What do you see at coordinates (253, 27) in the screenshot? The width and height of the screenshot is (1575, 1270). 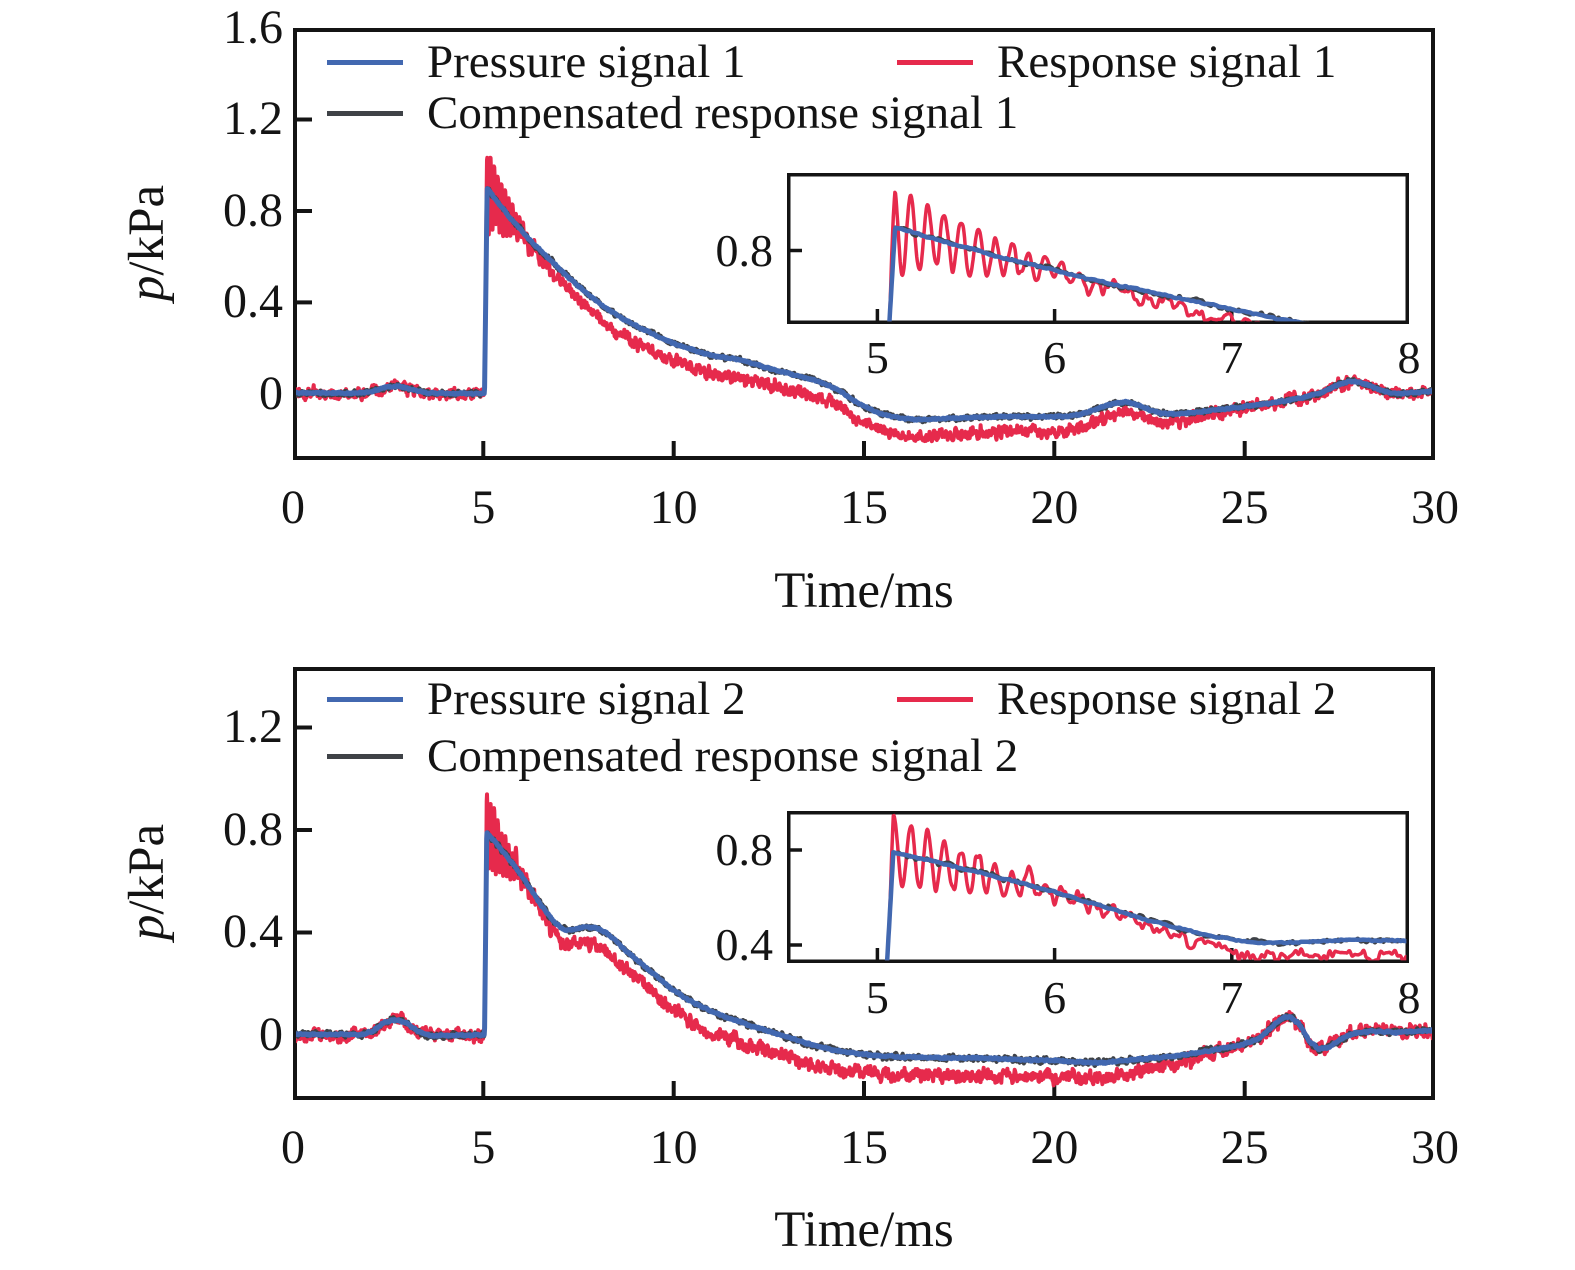 I see `y-tick-label: 1.6` at bounding box center [253, 27].